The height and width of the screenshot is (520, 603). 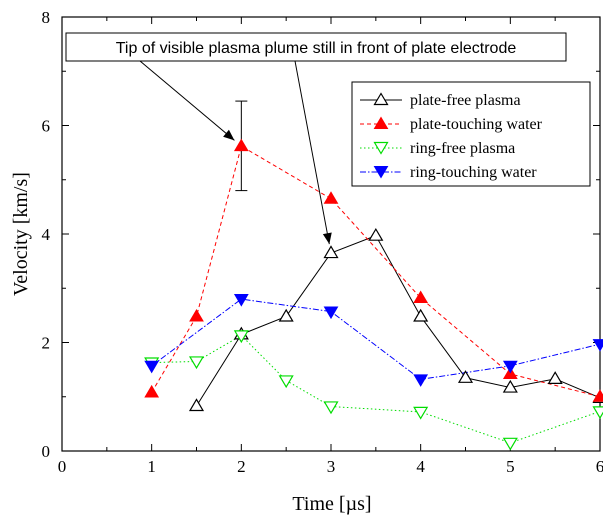 I want to click on x-tick-label: 3, so click(x=331, y=466).